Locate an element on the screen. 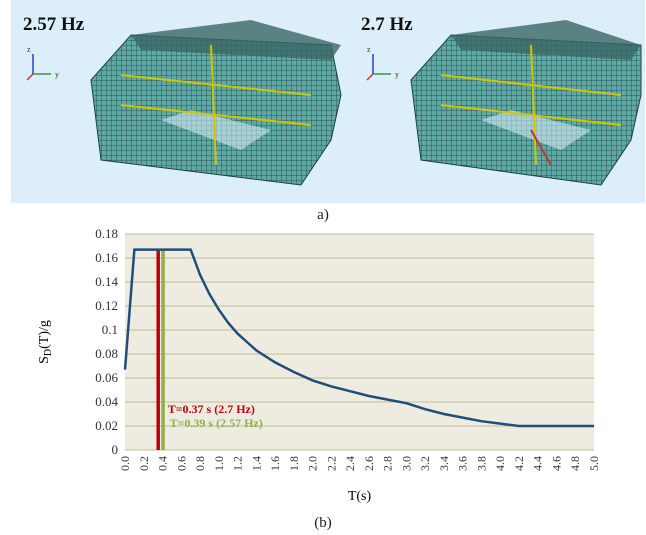  x-tick-label: 0.2 is located at coordinates (144, 463).